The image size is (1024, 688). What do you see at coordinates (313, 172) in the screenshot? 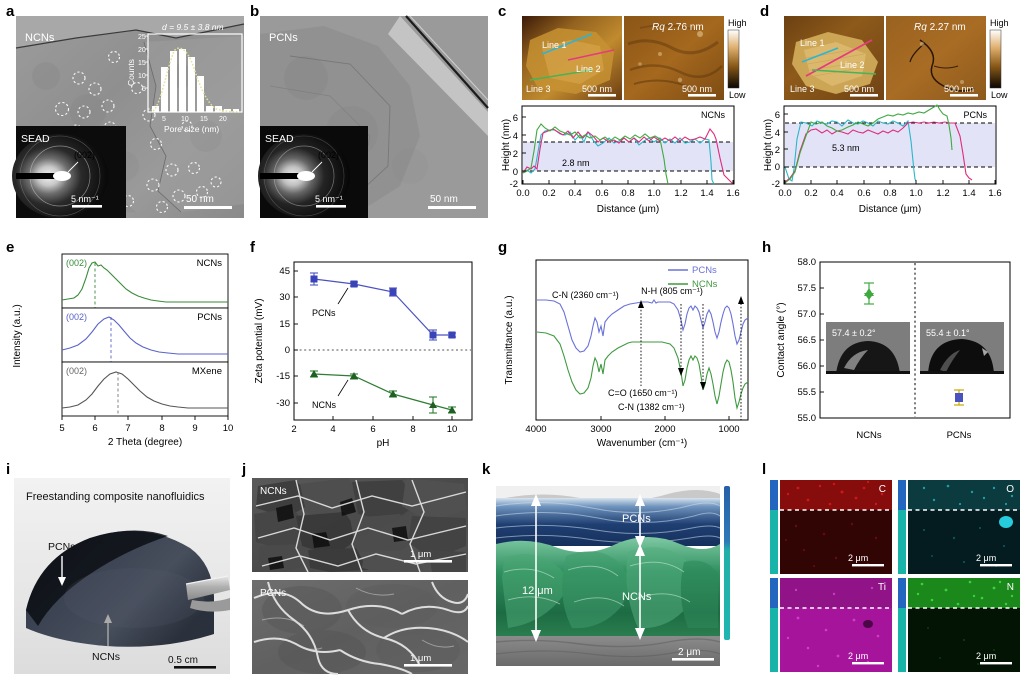
I see `saed-inset-b: (002) SEAD 5 nm⁻¹` at bounding box center [313, 172].